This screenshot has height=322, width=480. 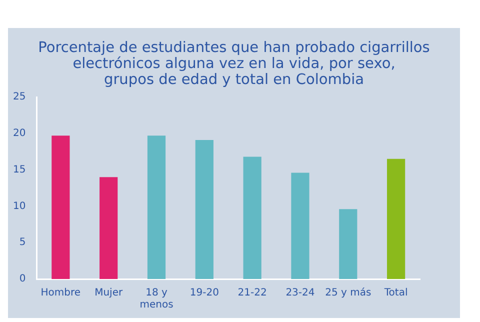 What do you see at coordinates (109, 293) in the screenshot?
I see `x-tick-label: Mujer` at bounding box center [109, 293].